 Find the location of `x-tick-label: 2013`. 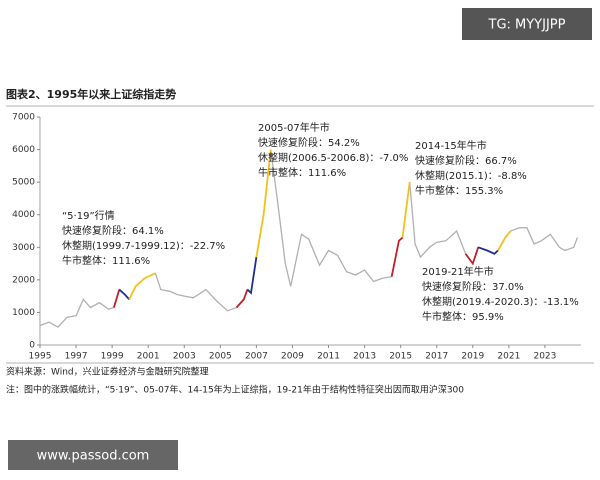

x-tick-label: 2013 is located at coordinates (364, 357).